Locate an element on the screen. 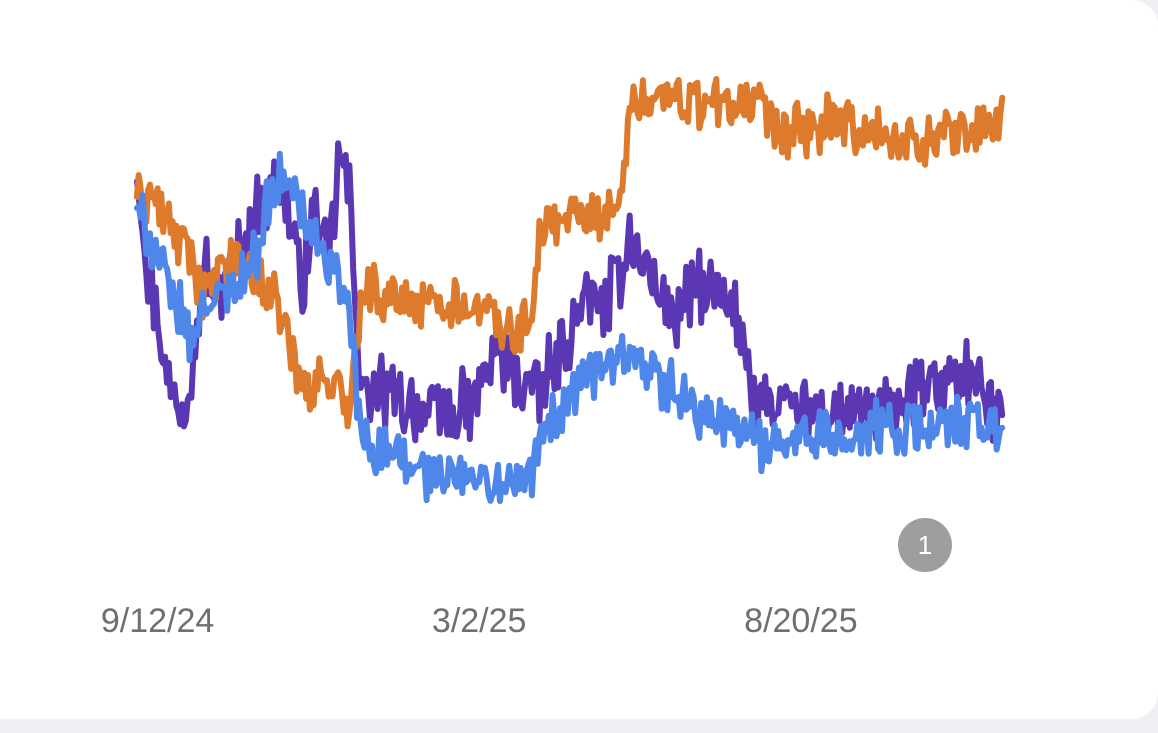  x-tick-label: 8/20/25 is located at coordinates (800, 621).